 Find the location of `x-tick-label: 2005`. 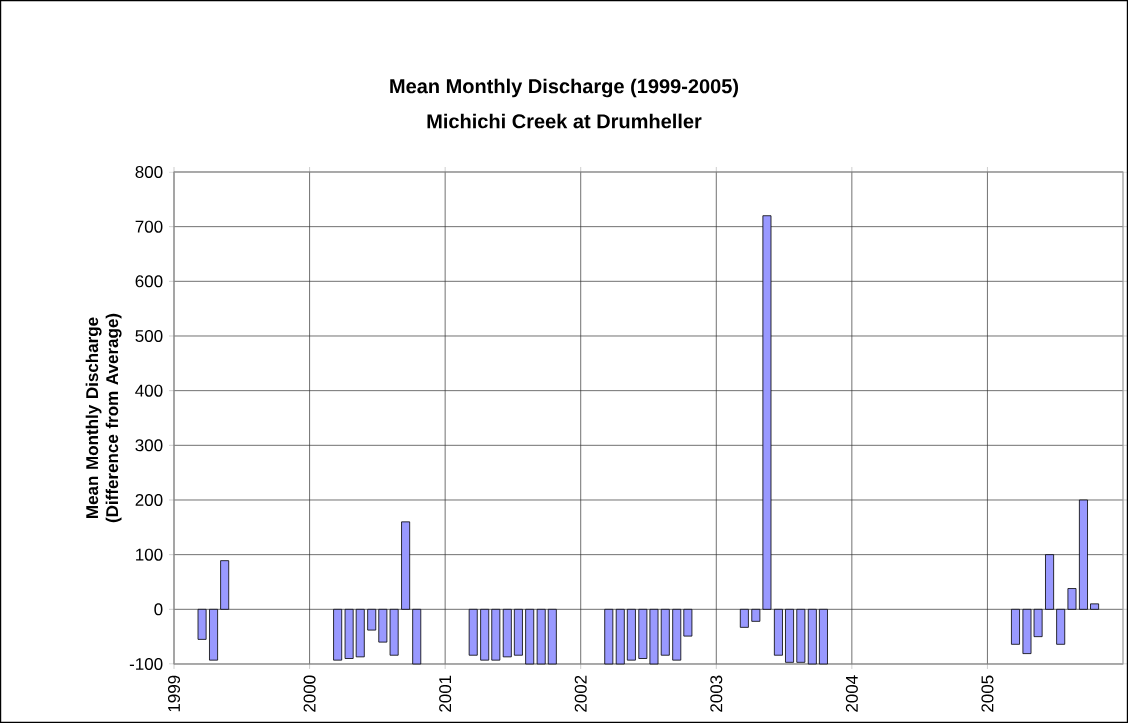

x-tick-label: 2005 is located at coordinates (987, 693).